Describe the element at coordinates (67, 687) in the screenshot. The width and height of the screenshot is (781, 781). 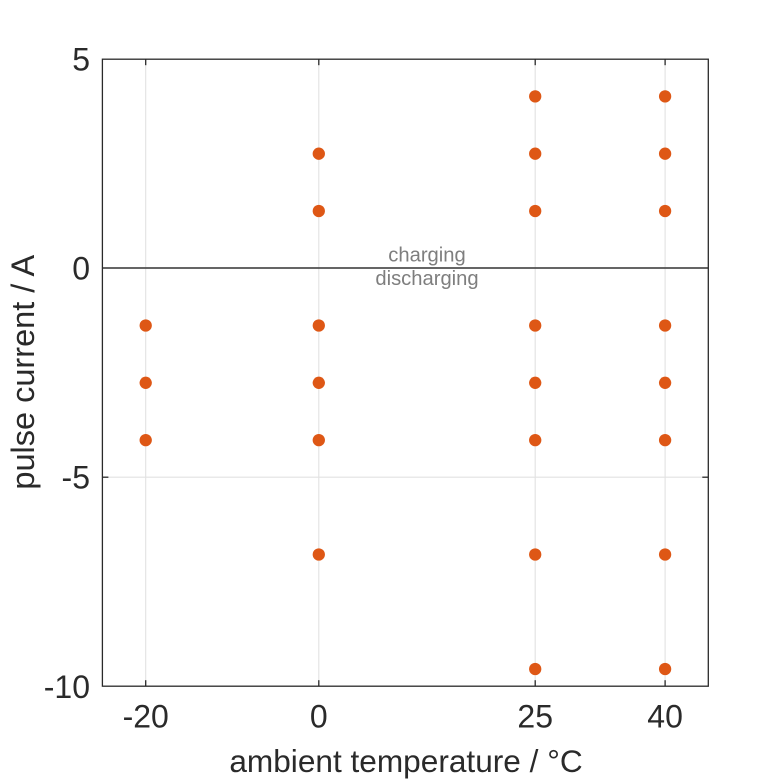
I see `svg-text: -10` at that location.